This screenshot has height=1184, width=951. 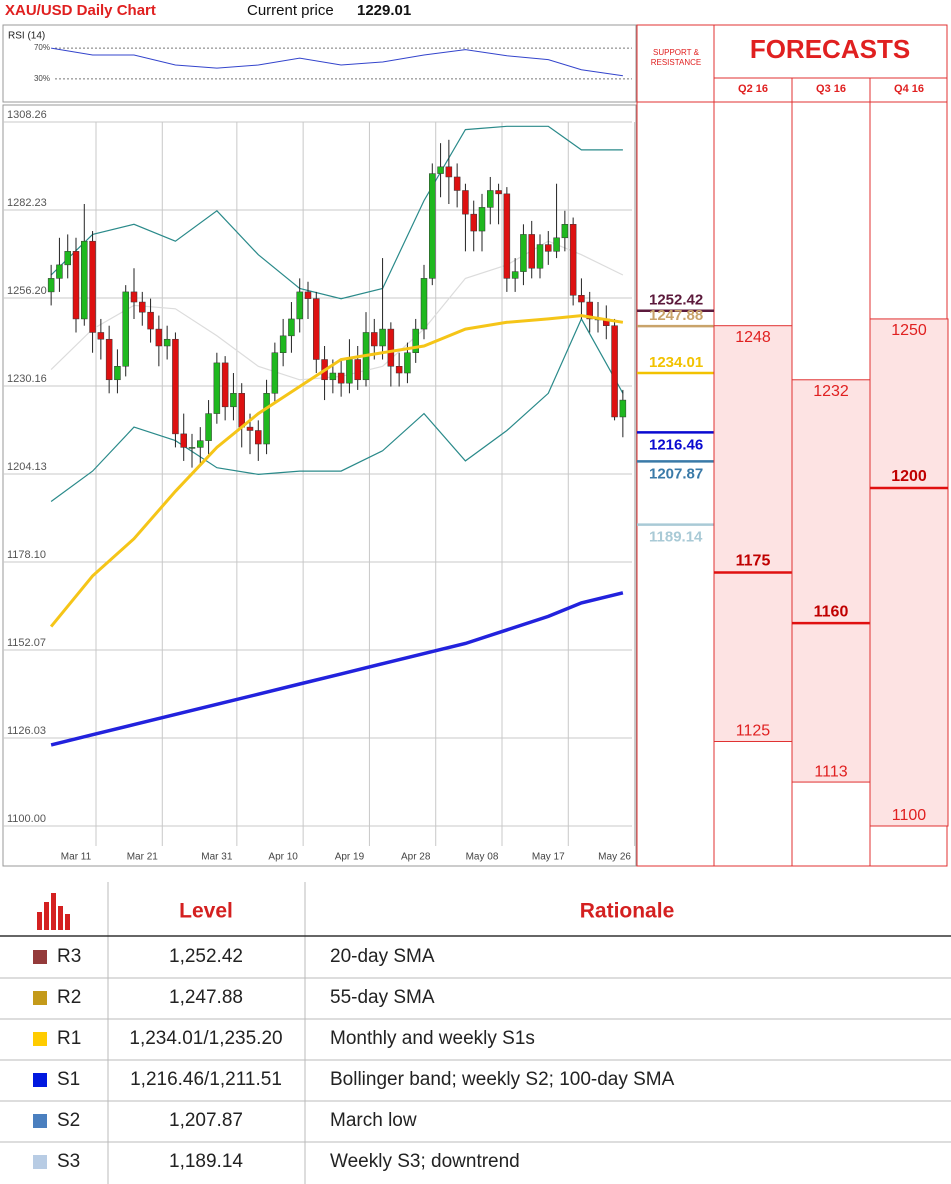 What do you see at coordinates (676, 362) in the screenshot?
I see `sr-label: 1234.01` at bounding box center [676, 362].